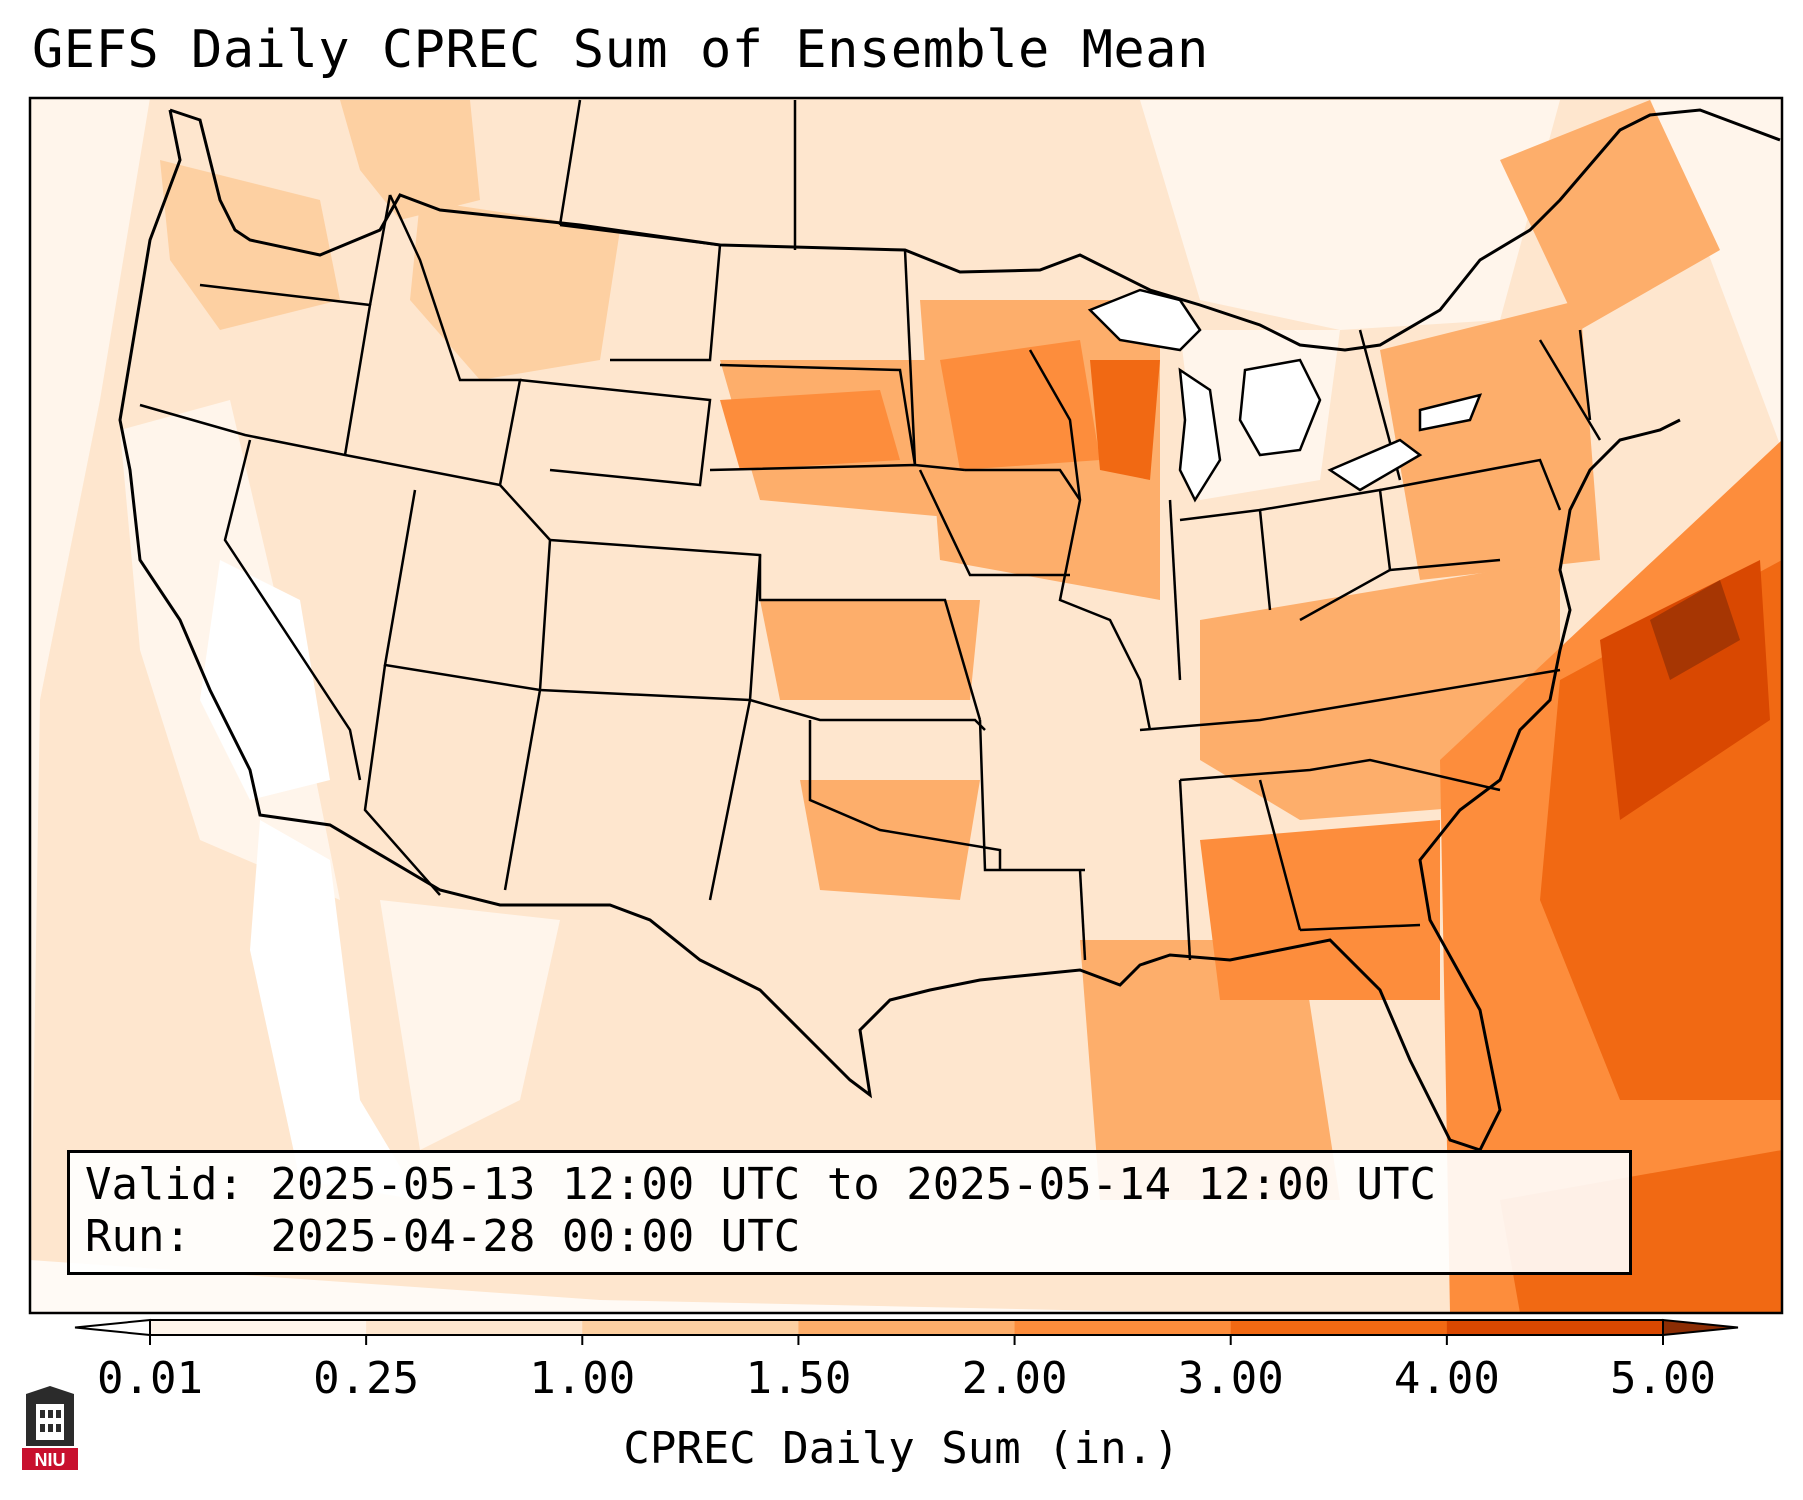 Image resolution: width=1803 pixels, height=1500 pixels. I want to click on colorbar-tick-label: 5.00, so click(1663, 1378).